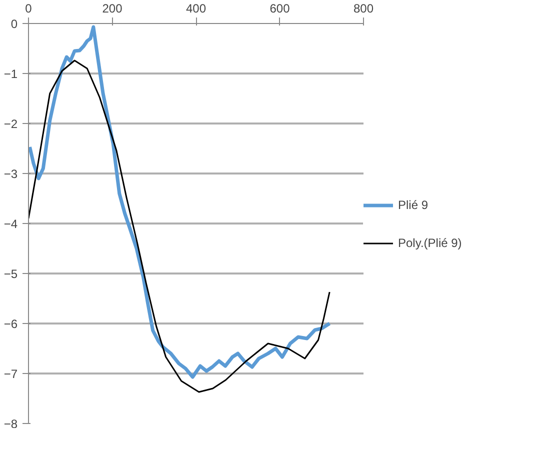  What do you see at coordinates (196, 9) in the screenshot?
I see `x-tick-label: 400` at bounding box center [196, 9].